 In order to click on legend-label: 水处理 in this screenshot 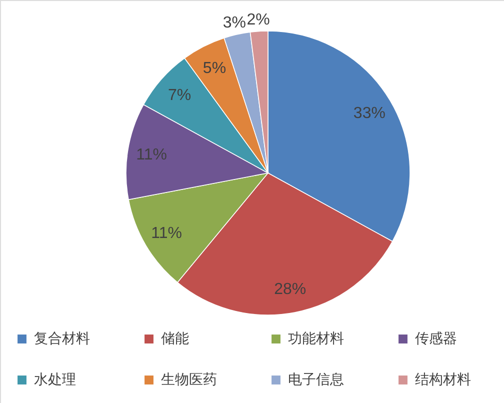, I will do `click(55, 380)`.